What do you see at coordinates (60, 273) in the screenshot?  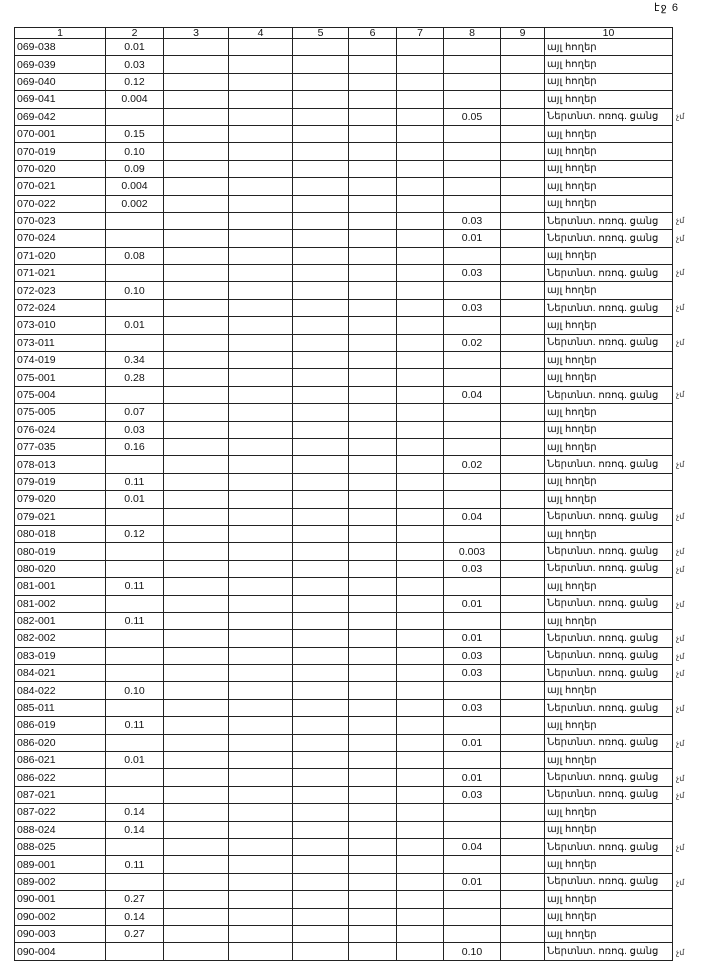 I see `parcel-id-cell: 071-021` at bounding box center [60, 273].